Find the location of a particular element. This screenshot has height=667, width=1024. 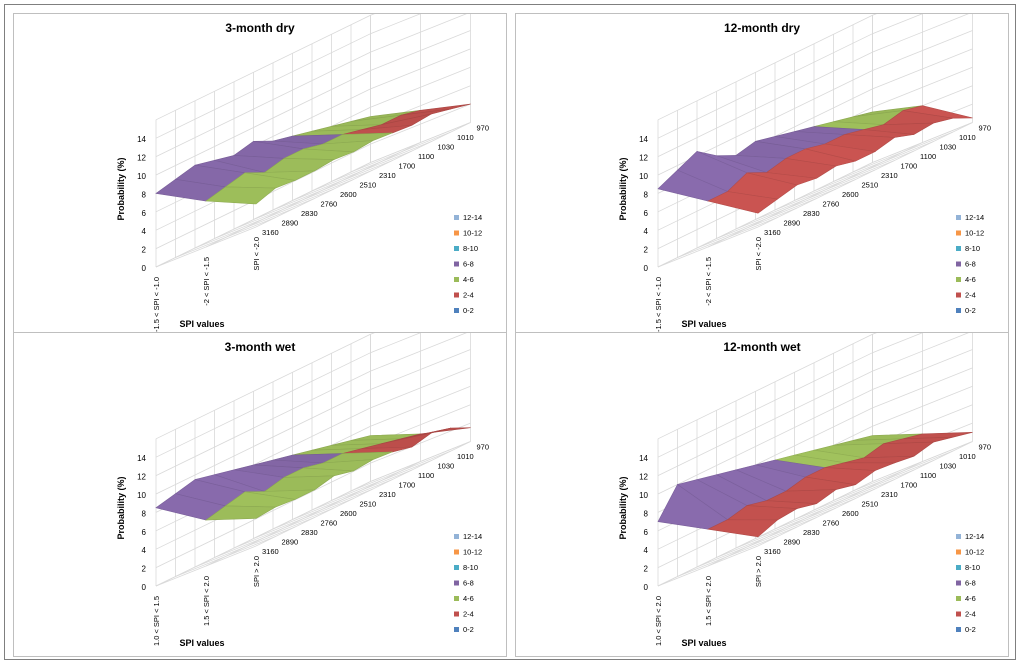

category-tick-label: -2 < SPI < -1.5 is located at coordinates (206, 281).